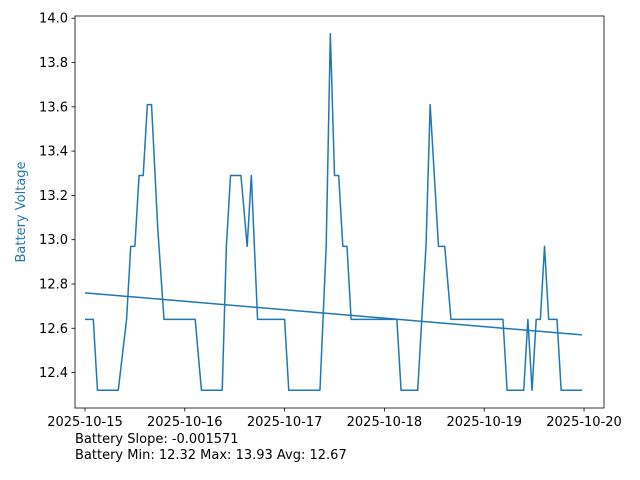  I want to click on y-axis-ticks: 12.4 12.6 12.8 13.0 13.2 13.4 13.6 13.8 14.0, so click(57, 196).